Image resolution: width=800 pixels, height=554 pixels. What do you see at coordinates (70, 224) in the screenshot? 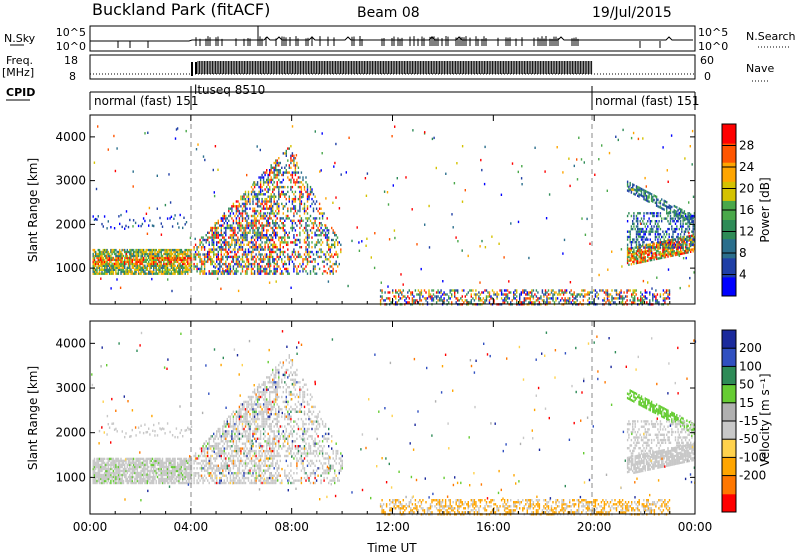
I see `y-tick-label: 2000` at bounding box center [70, 224].